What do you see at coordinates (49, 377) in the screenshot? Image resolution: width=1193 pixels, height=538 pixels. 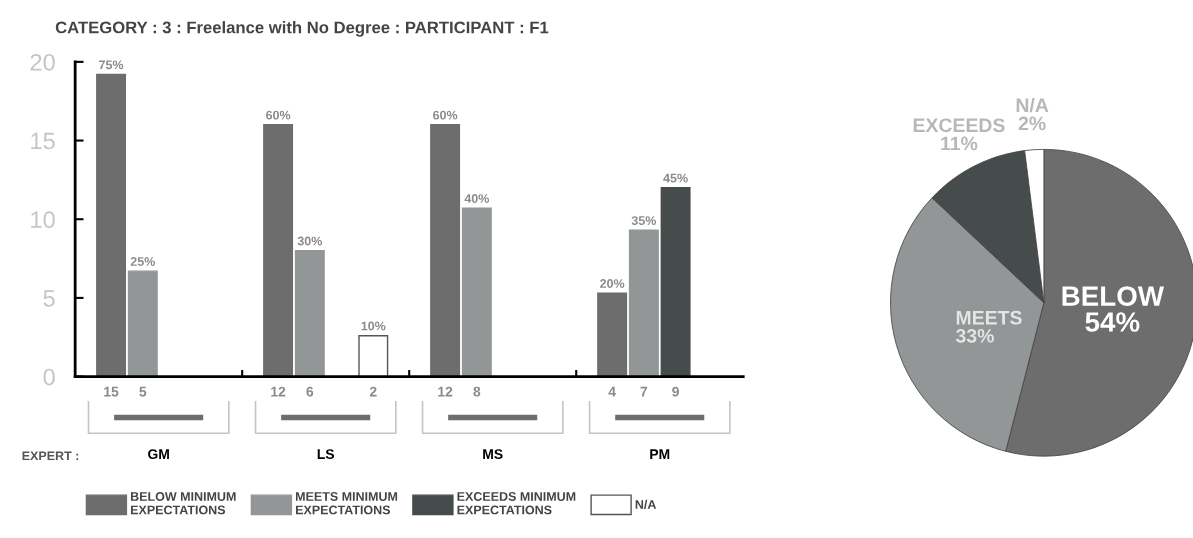 I see `y-tick-label: 0` at bounding box center [49, 377].